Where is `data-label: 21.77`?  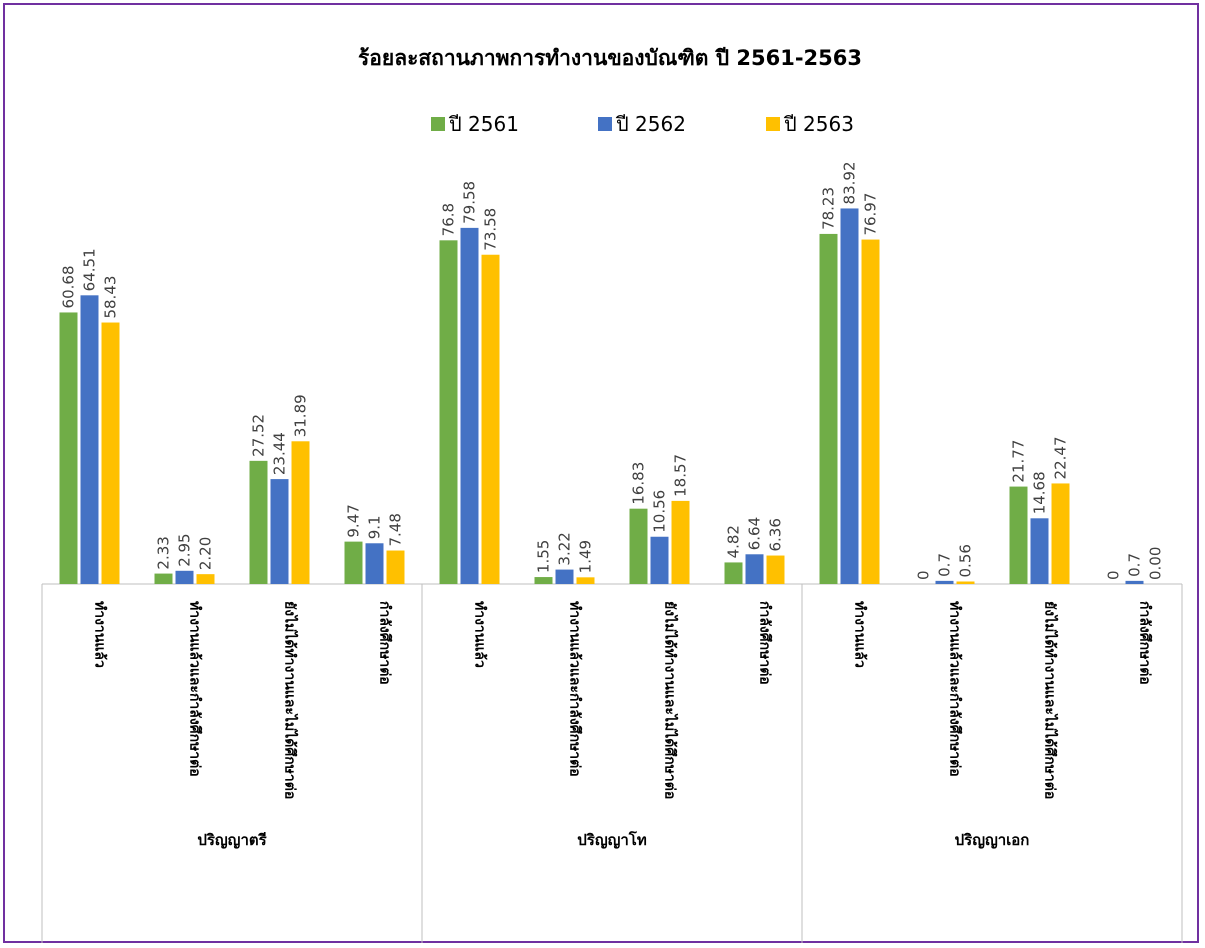
data-label: 21.77 is located at coordinates (1019, 461).